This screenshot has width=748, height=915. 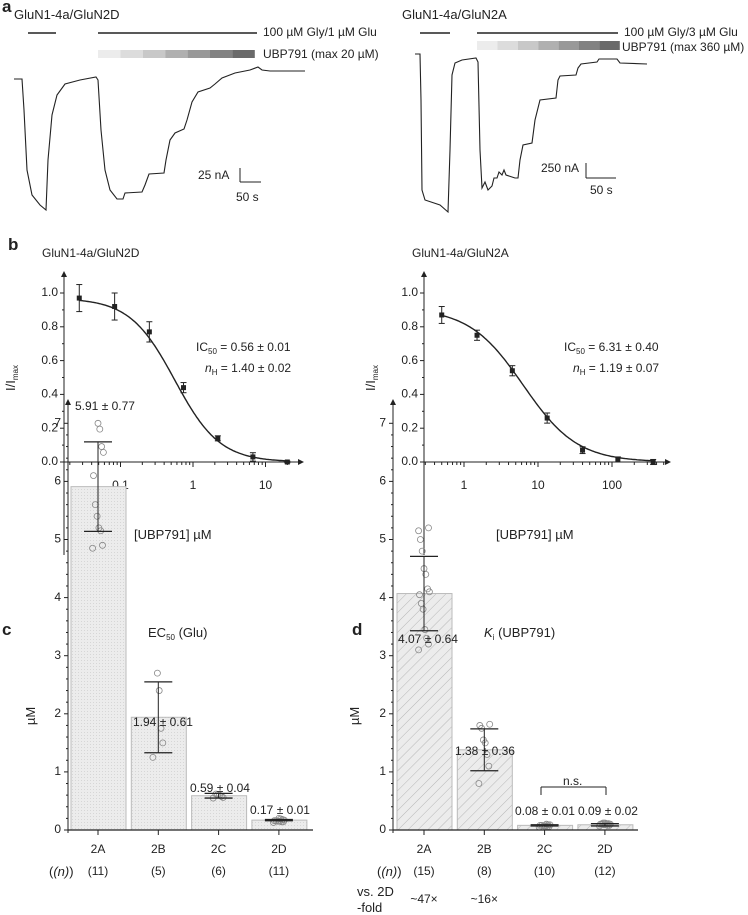 I want to click on fold-value: ~47×, so click(x=423, y=899).